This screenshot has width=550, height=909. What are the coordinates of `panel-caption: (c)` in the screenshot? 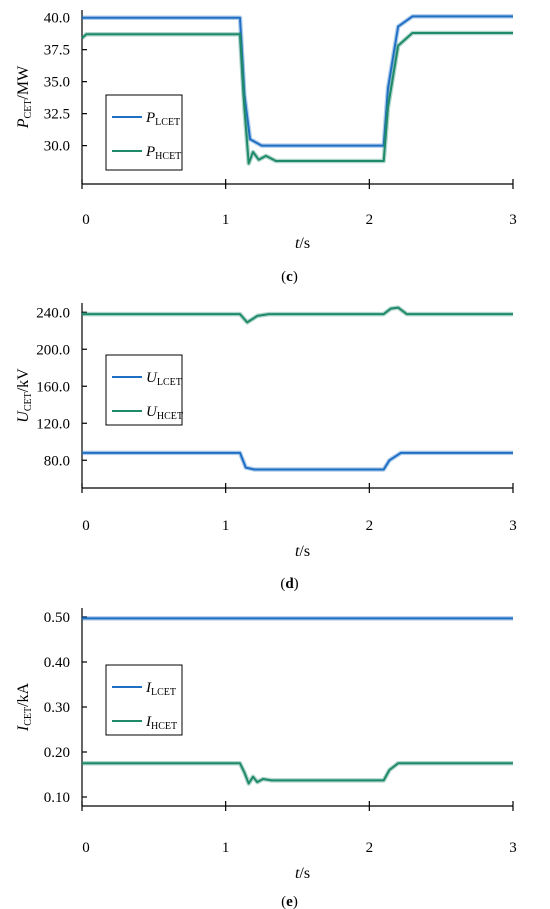 It's located at (289, 277).